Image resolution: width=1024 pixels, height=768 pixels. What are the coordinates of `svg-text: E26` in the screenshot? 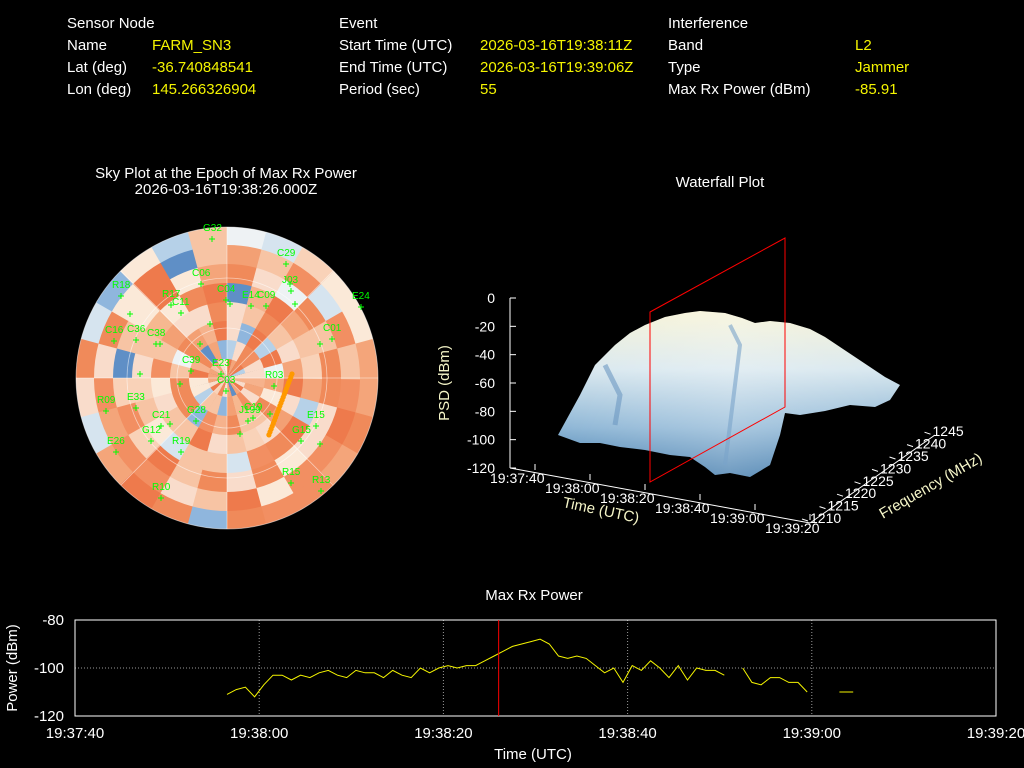 It's located at (116, 441).